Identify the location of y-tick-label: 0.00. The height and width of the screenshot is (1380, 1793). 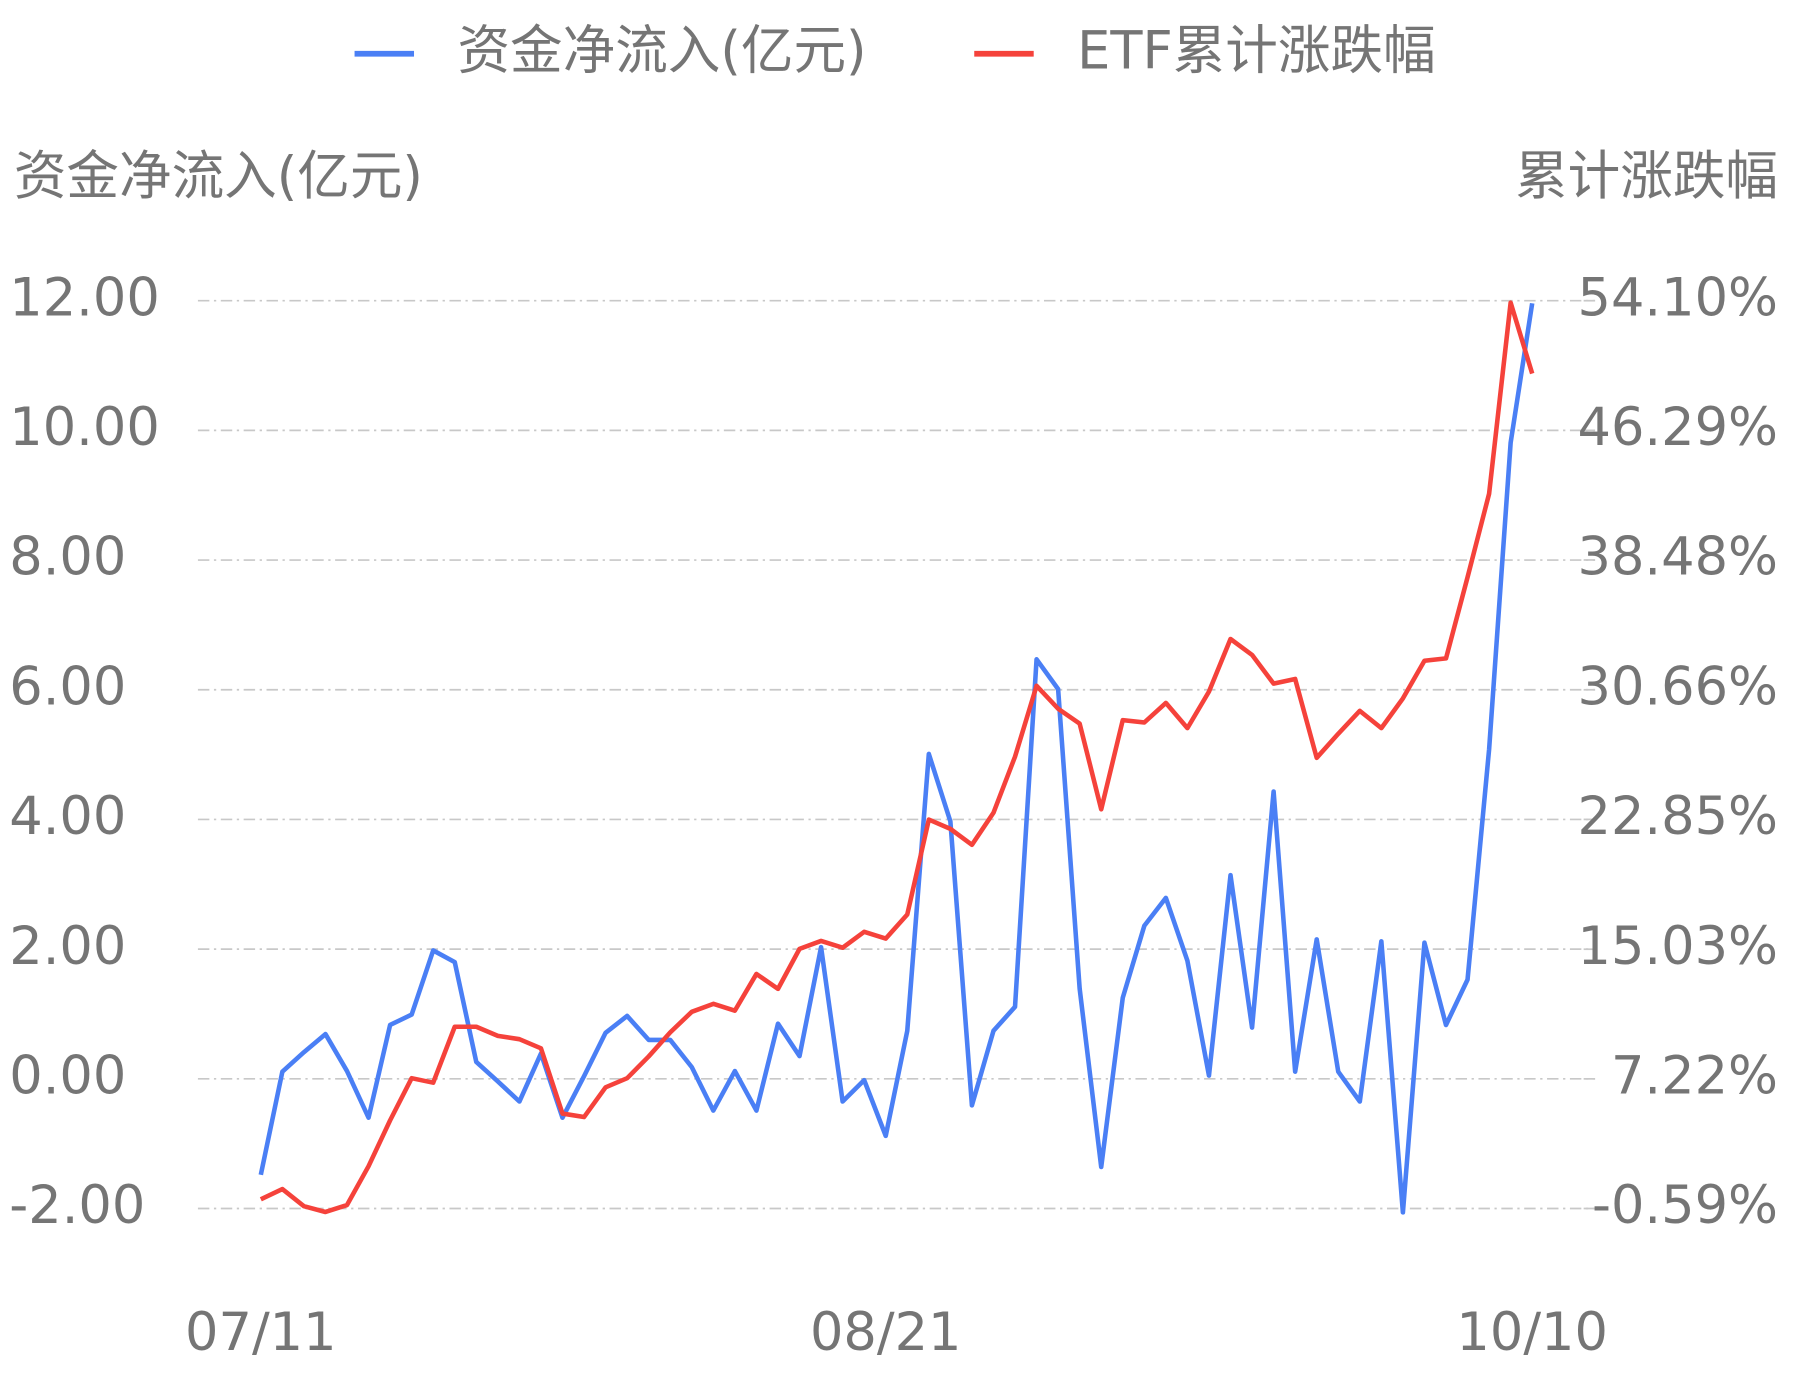
(67, 1075).